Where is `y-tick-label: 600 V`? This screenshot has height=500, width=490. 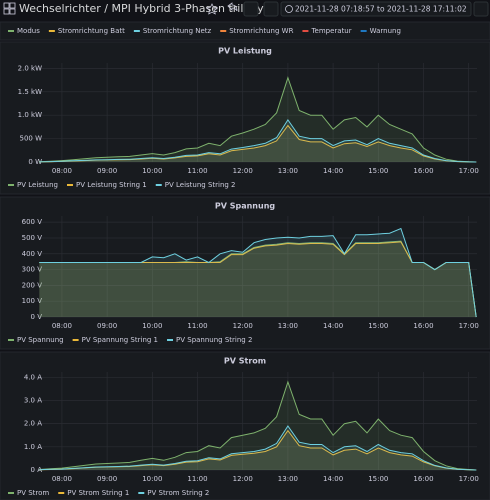
y-tick-label: 600 V is located at coordinates (32, 222).